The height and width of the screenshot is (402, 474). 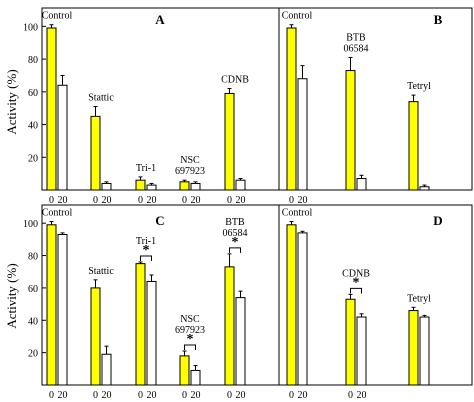 I want to click on y-axis-label-bottom: Activity (%), so click(x=11, y=295).